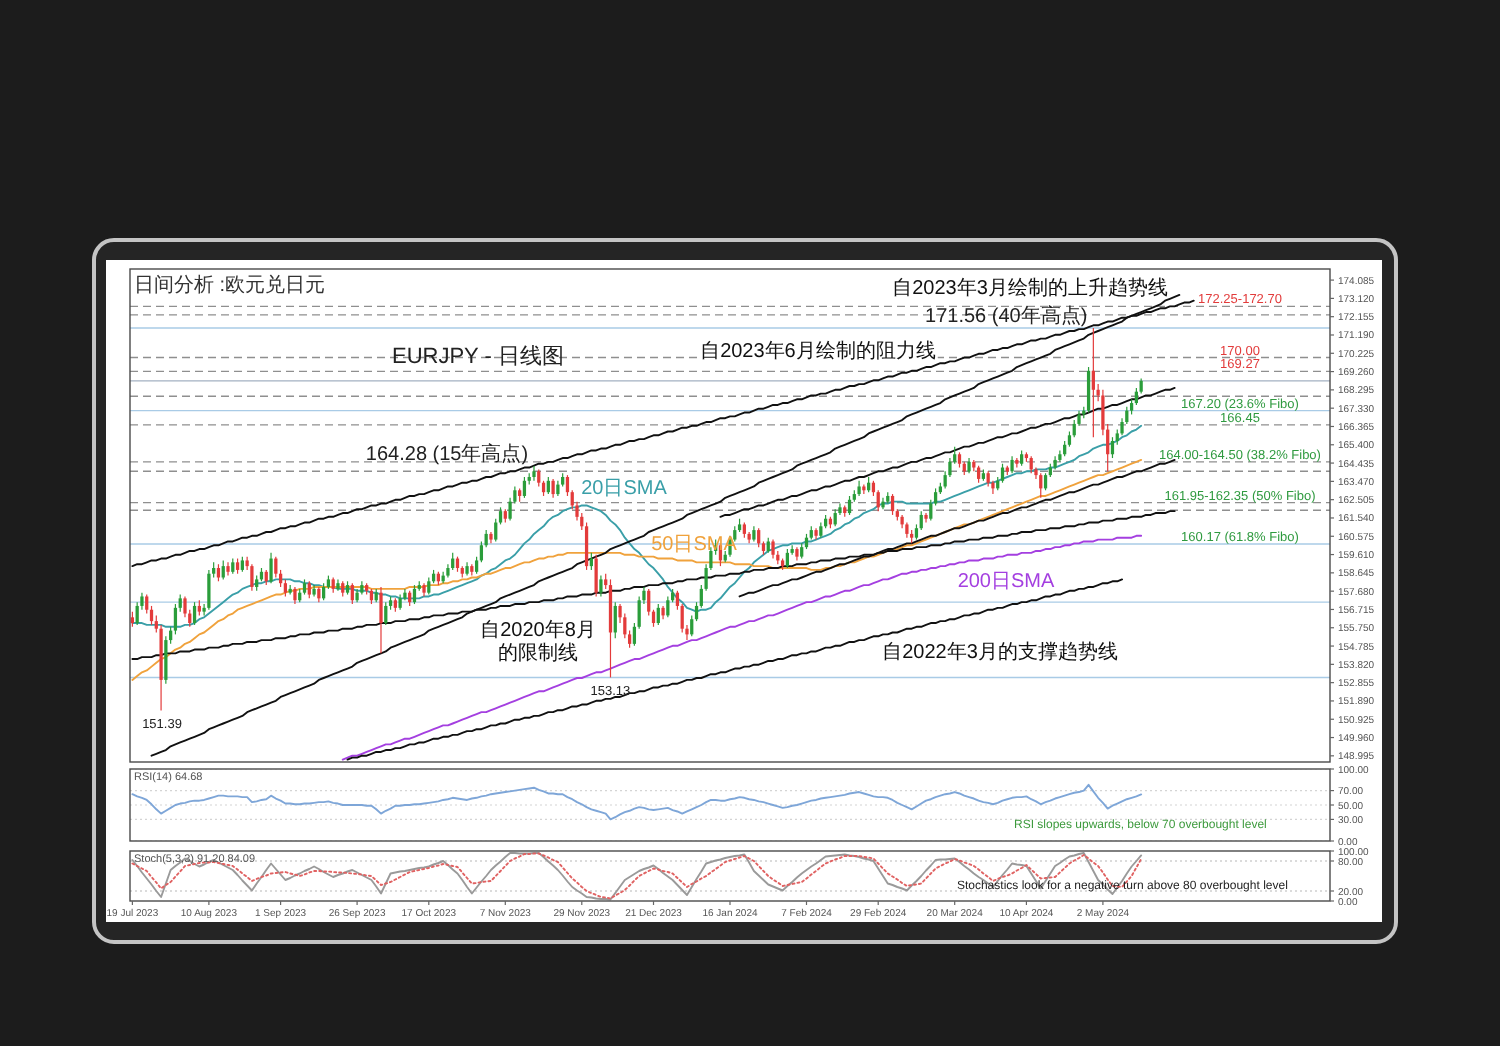 Image resolution: width=1500 pixels, height=1046 pixels. Describe the element at coordinates (818, 350) in the screenshot. I see `series-label: 自2023年6月绘制的阻力线` at that location.